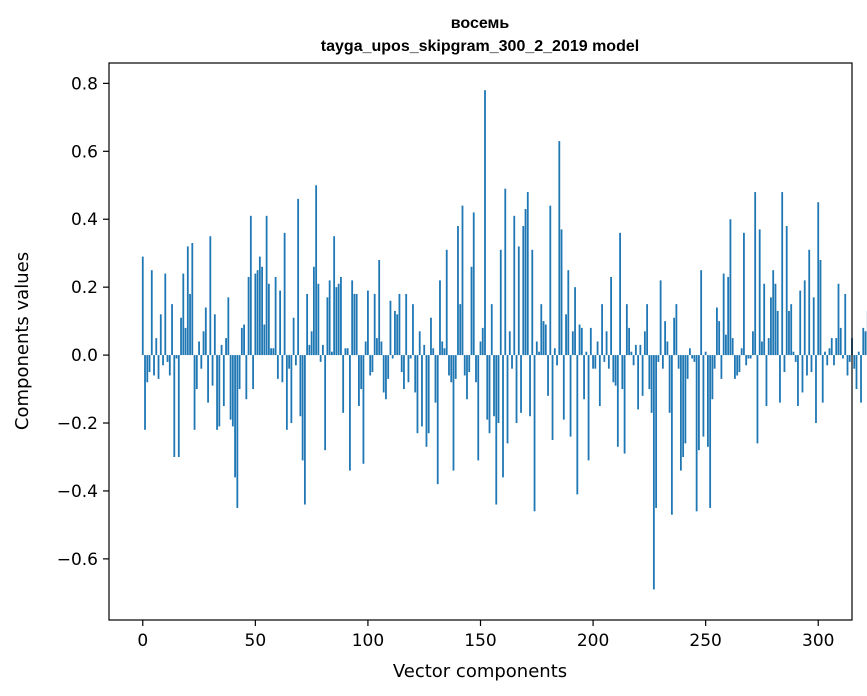 The width and height of the screenshot is (867, 696). Describe the element at coordinates (84, 152) in the screenshot. I see `y-tick-label: 0.6` at that location.